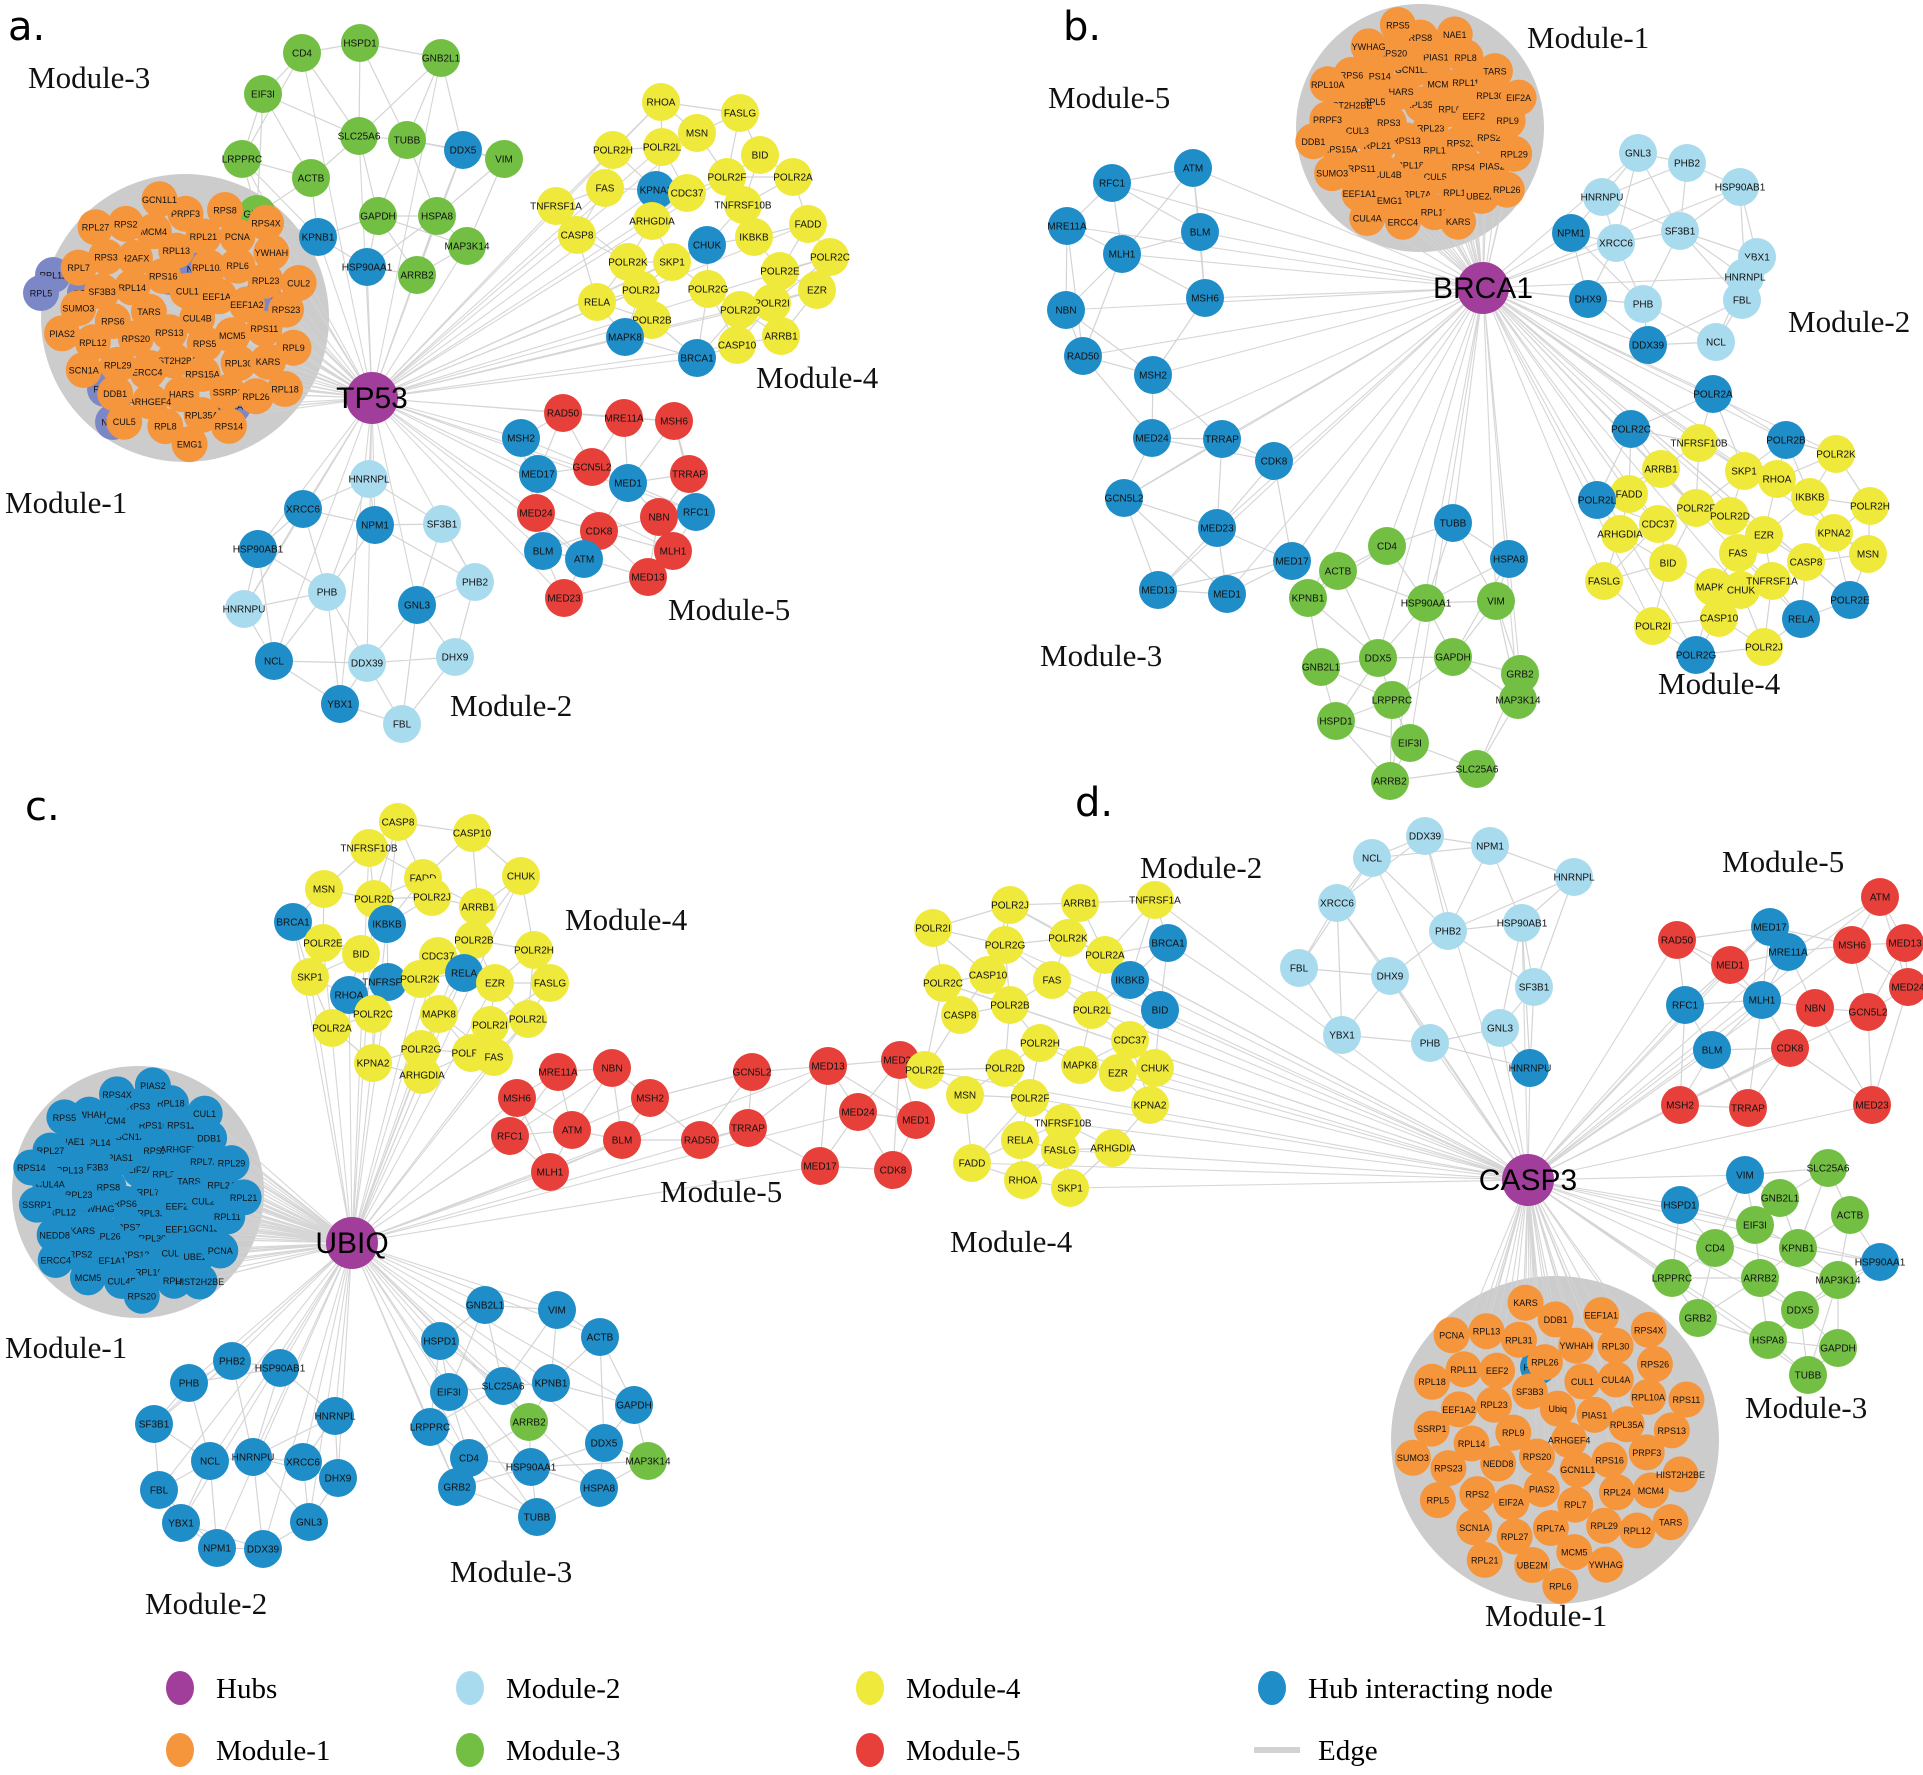 This screenshot has height=1775, width=1923. What do you see at coordinates (1513, 1433) in the screenshot?
I see `node-label: RPL9` at bounding box center [1513, 1433].